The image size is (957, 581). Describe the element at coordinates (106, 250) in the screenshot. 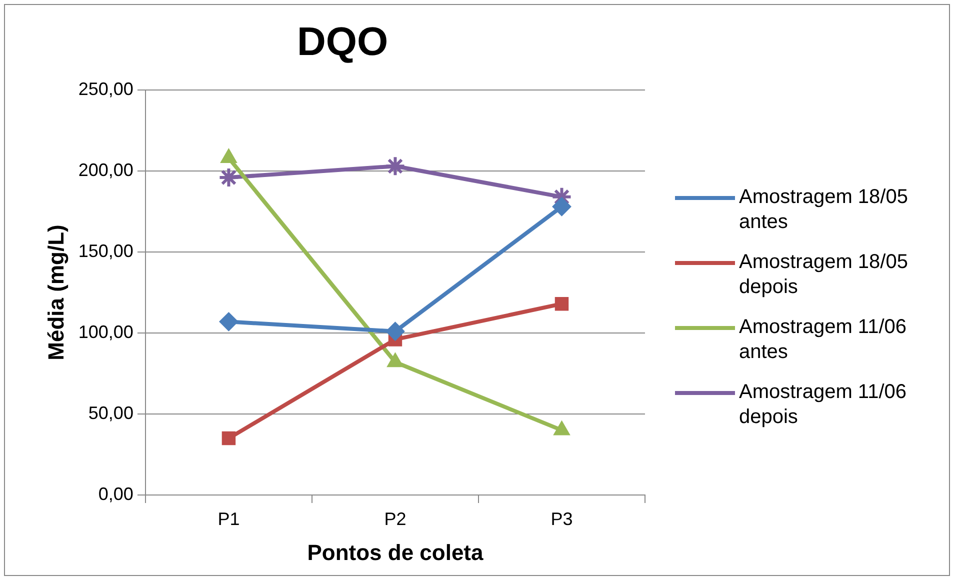

I see `y-tick-label: 150,00` at that location.